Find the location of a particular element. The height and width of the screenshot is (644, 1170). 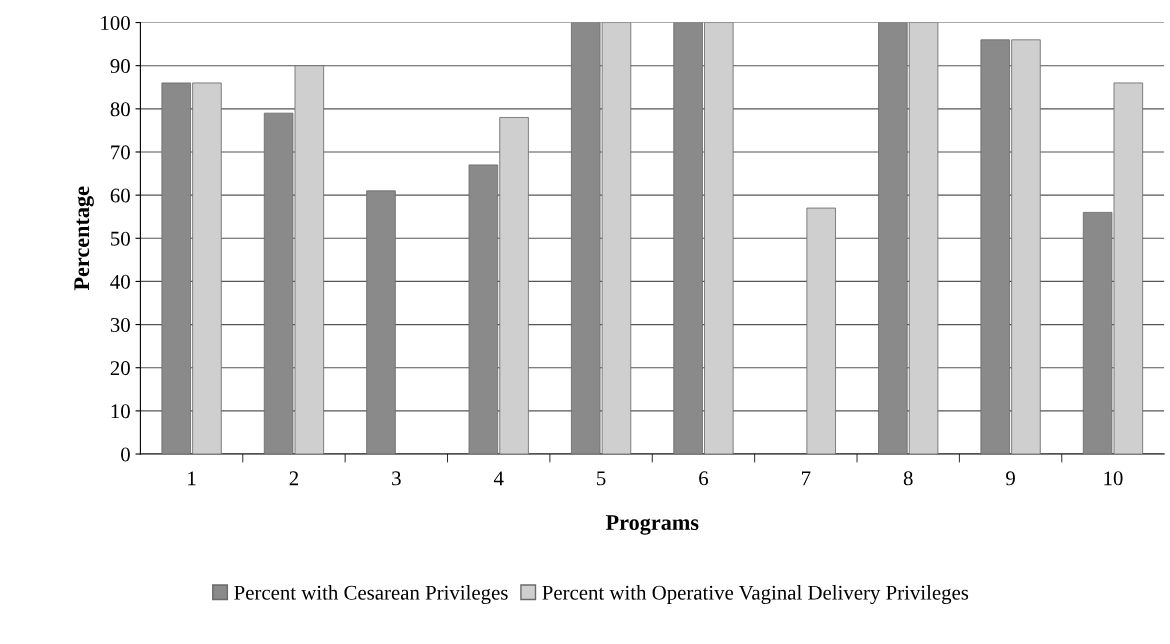

x-tick-label: 7 is located at coordinates (806, 478).